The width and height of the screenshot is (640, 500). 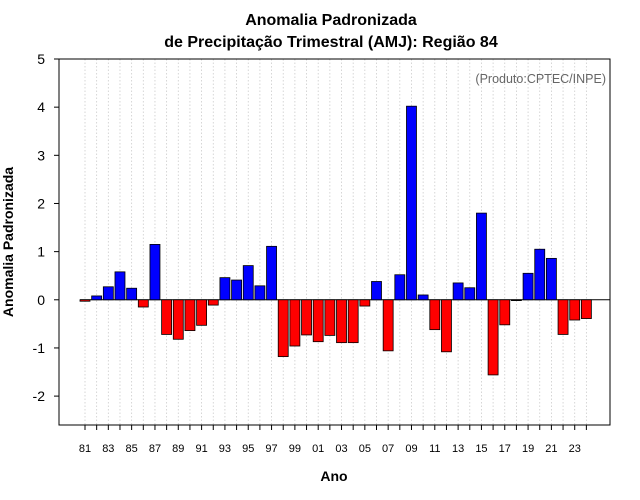 I want to click on x-tick-label: 21, so click(x=551, y=449).